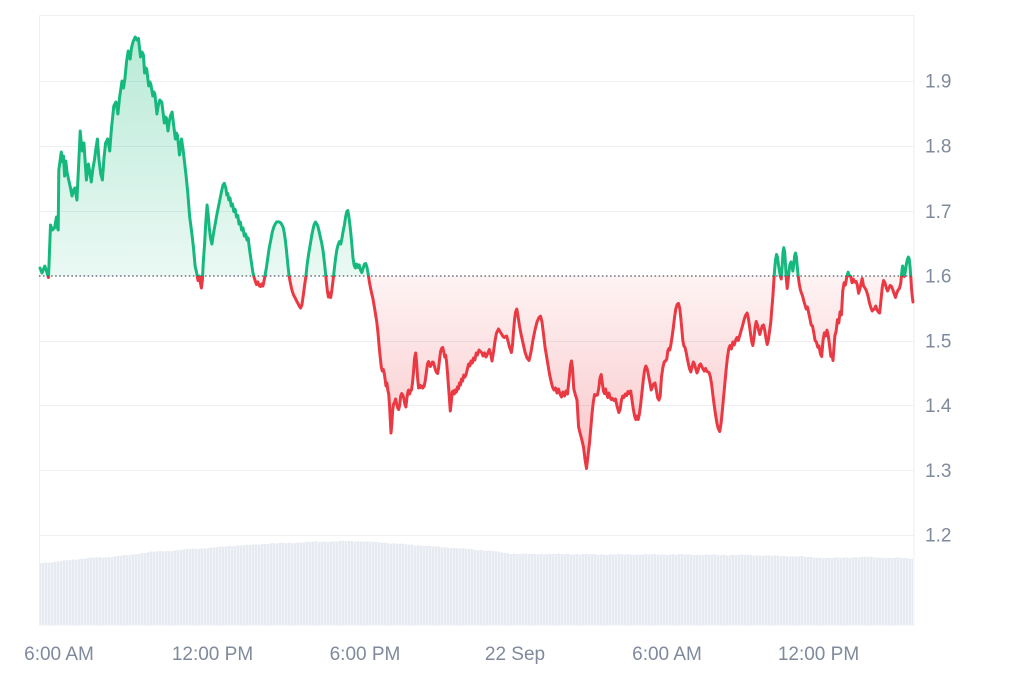 The width and height of the screenshot is (1024, 683). Describe the element at coordinates (515, 654) in the screenshot. I see `svg-text: 22 Sep` at that location.